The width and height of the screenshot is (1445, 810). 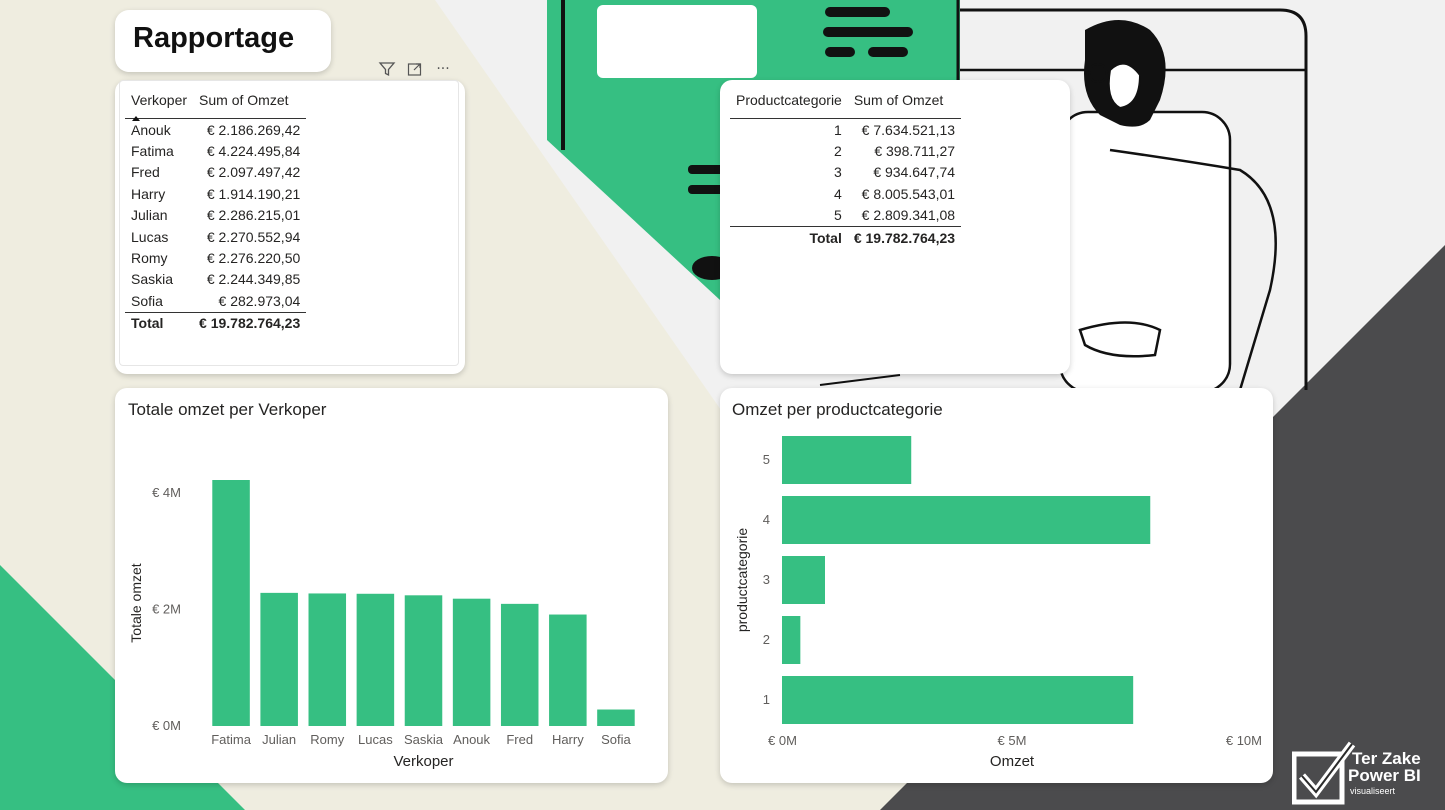 What do you see at coordinates (845, 130) in the screenshot?
I see `table-row: 1 € 7.634.521,13` at bounding box center [845, 130].